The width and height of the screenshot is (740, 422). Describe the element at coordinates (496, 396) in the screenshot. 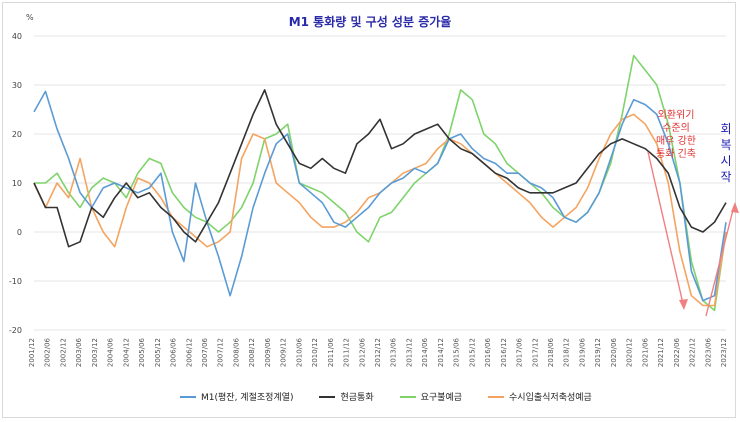

I see `legend-swatch-savings-deposits` at that location.